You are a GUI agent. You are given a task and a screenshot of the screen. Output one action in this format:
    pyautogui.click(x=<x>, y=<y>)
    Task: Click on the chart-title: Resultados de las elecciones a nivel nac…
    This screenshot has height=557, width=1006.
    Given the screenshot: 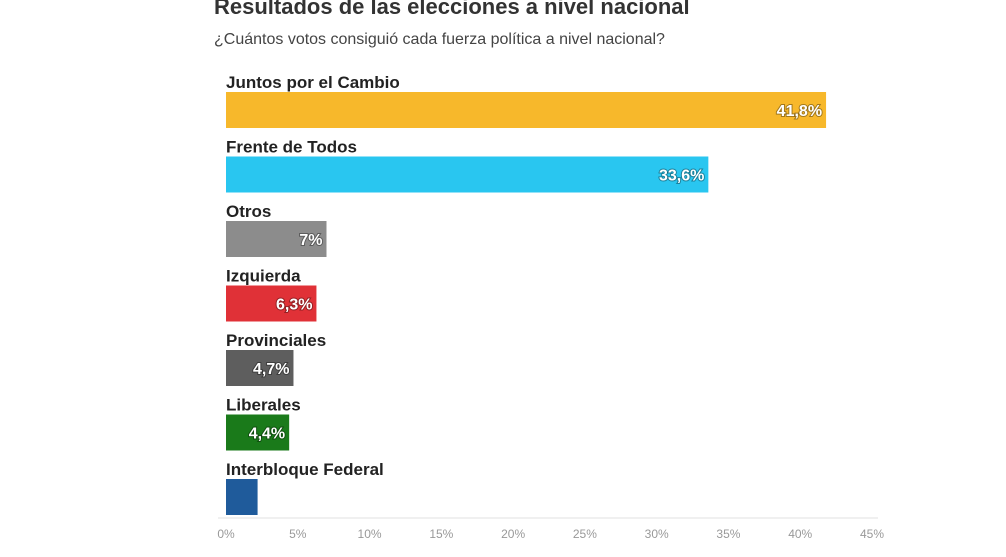 What is the action you would take?
    pyautogui.click(x=452, y=9)
    